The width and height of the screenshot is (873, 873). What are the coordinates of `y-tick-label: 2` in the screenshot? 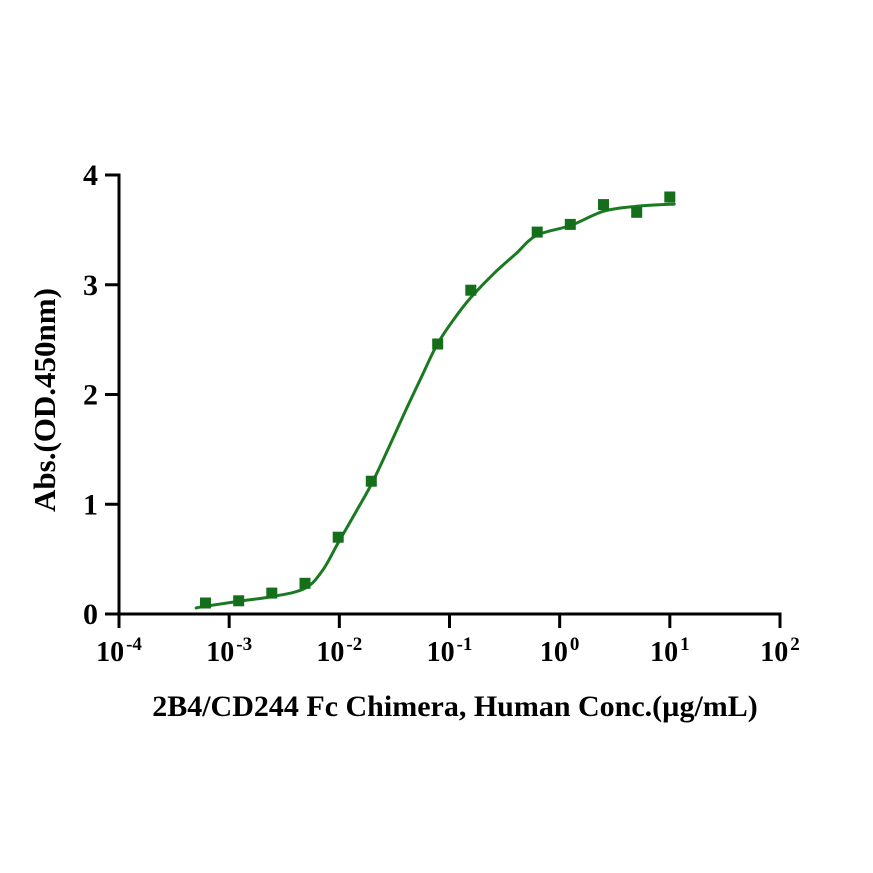 It's located at (90, 395).